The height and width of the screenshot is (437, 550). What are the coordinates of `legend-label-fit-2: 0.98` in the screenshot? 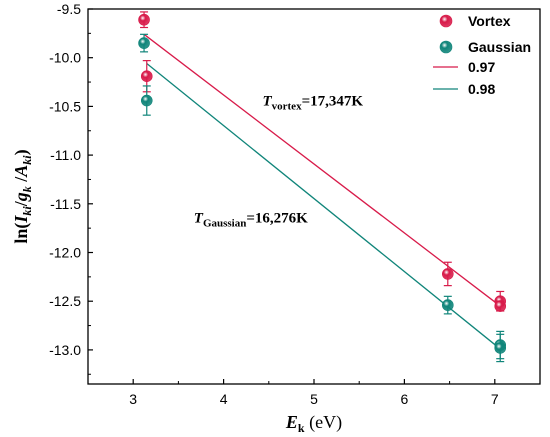 It's located at (481, 89).